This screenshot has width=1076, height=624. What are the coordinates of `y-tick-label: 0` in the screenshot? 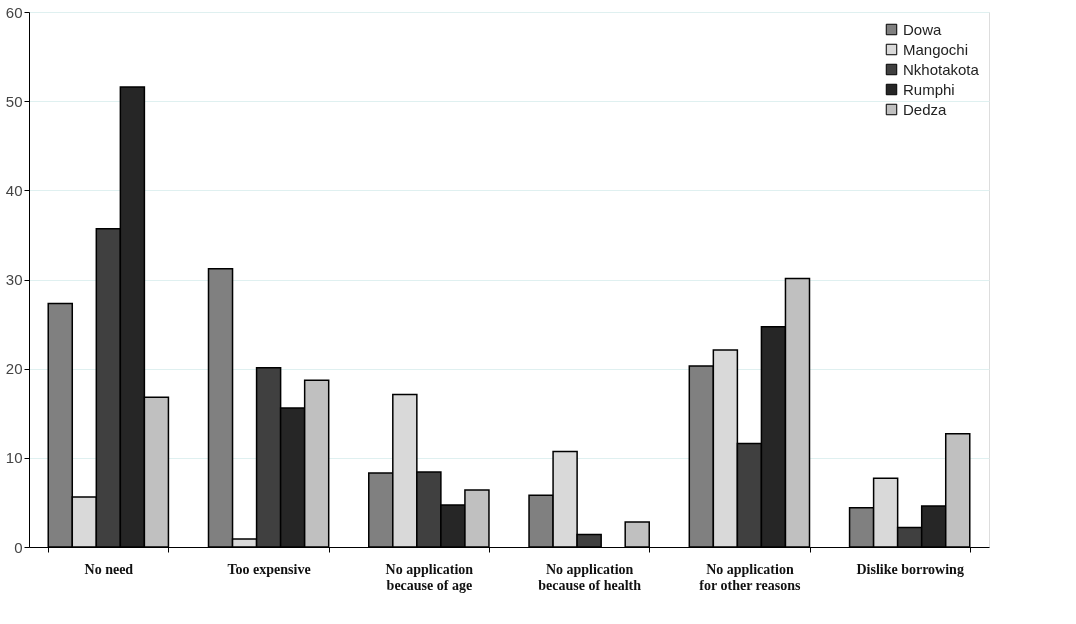 It's located at (18, 547).